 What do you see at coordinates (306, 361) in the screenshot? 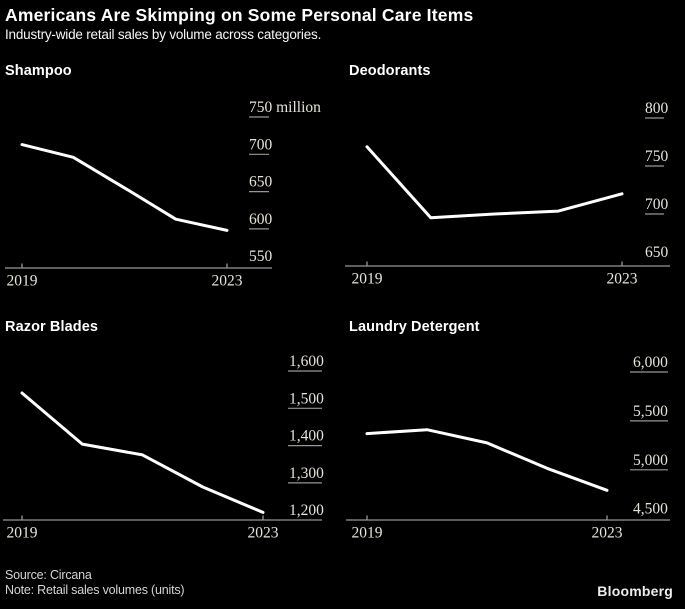
I see `ytick-label: 1,600` at bounding box center [306, 361].